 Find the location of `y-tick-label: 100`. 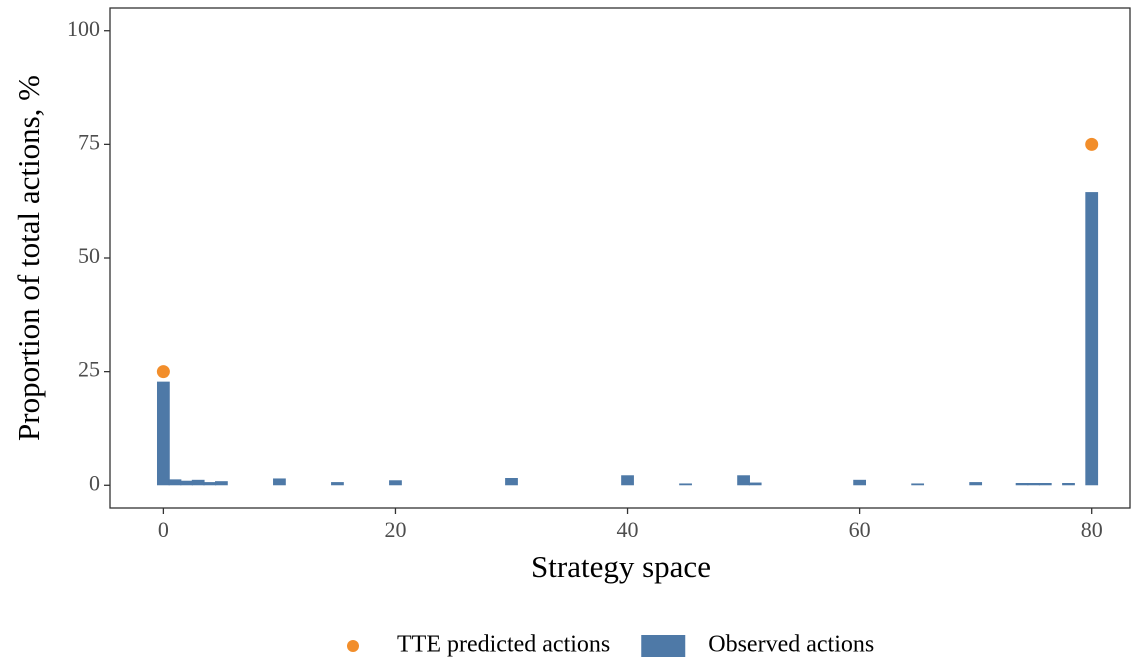

y-tick-label: 100 is located at coordinates (83, 28).